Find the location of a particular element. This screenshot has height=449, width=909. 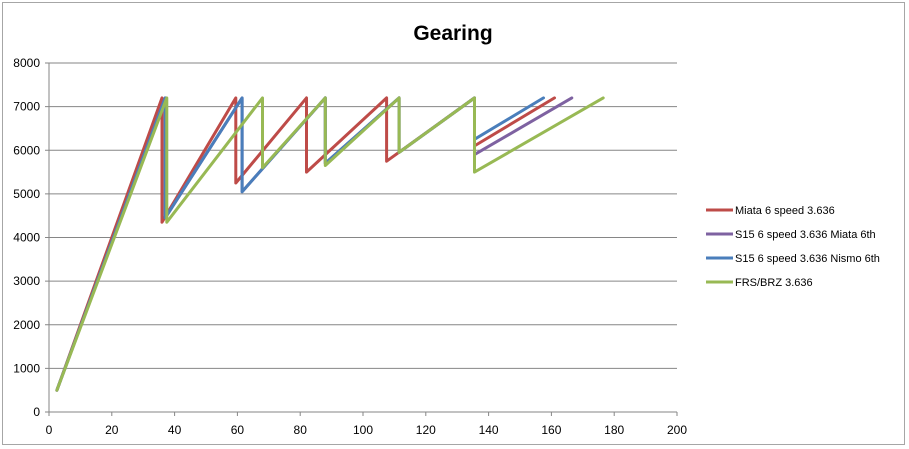

y-tick-label-6000: 6000 is located at coordinates (26, 150).